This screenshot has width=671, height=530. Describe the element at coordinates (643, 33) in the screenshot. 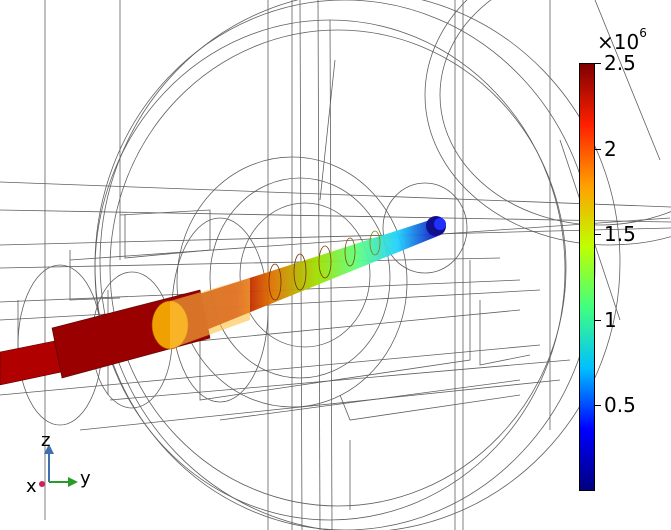

I see `colorbar-exponent: 6` at that location.